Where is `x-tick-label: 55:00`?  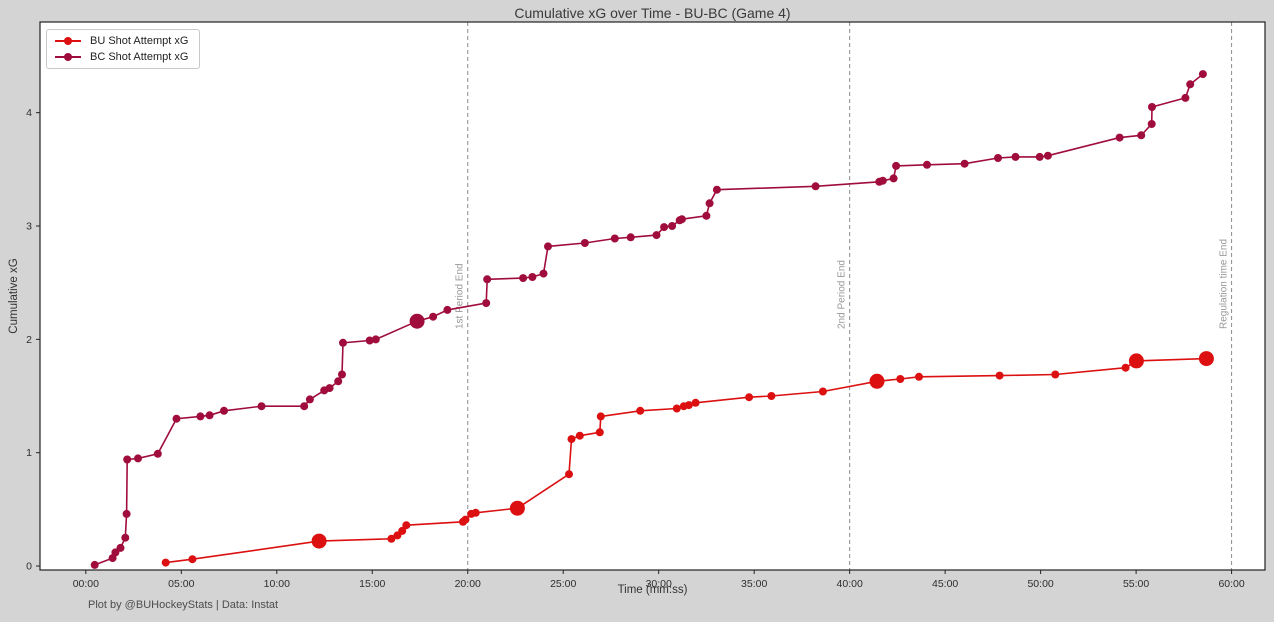
x-tick-label: 55:00 is located at coordinates (1136, 584).